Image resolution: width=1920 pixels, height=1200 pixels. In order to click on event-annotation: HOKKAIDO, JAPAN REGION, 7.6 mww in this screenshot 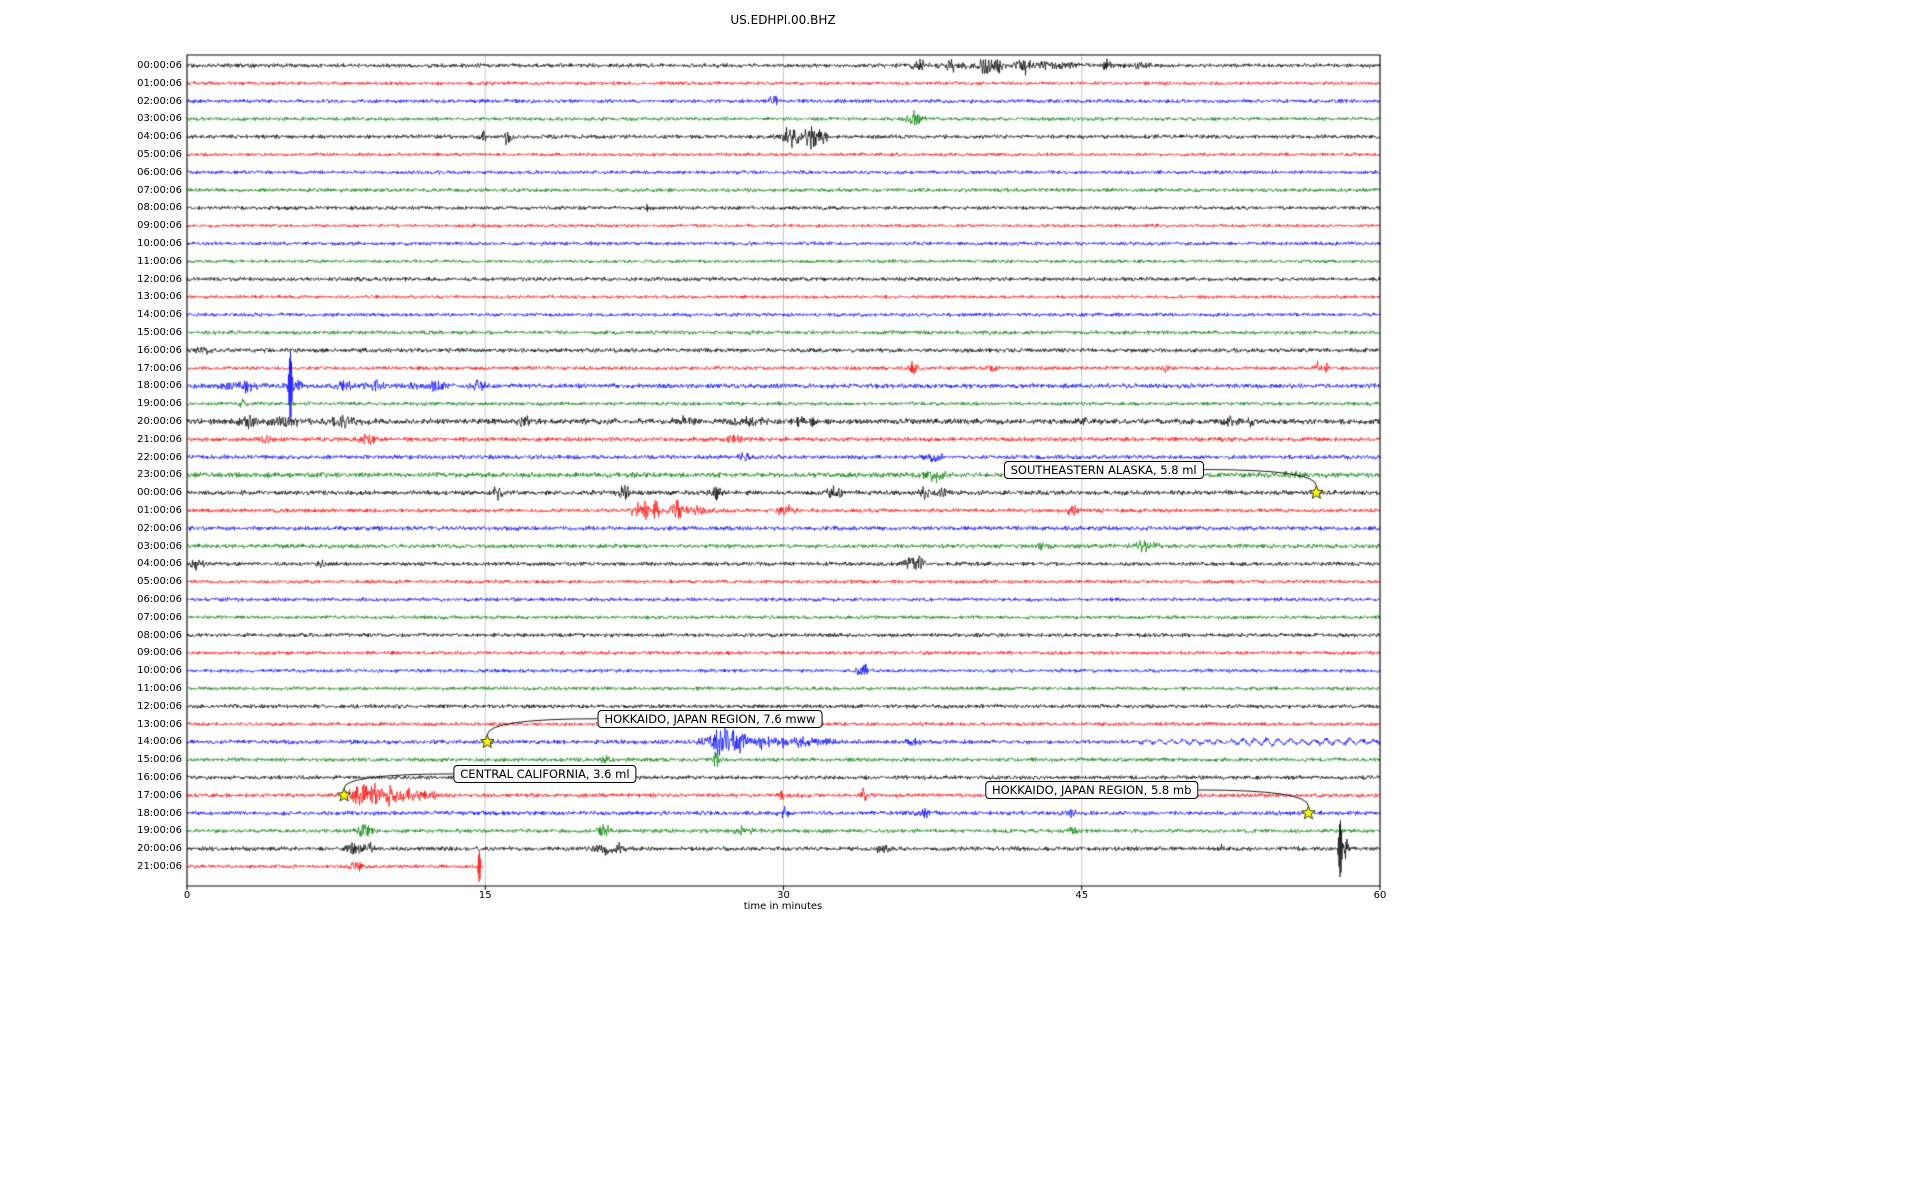, I will do `click(710, 718)`.